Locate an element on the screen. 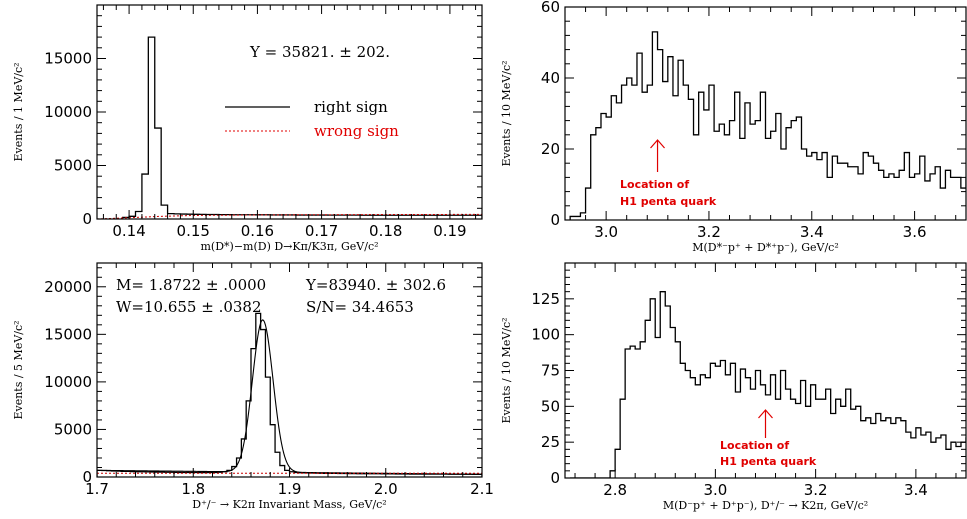  x-tick-label: 1.9 is located at coordinates (290, 489).